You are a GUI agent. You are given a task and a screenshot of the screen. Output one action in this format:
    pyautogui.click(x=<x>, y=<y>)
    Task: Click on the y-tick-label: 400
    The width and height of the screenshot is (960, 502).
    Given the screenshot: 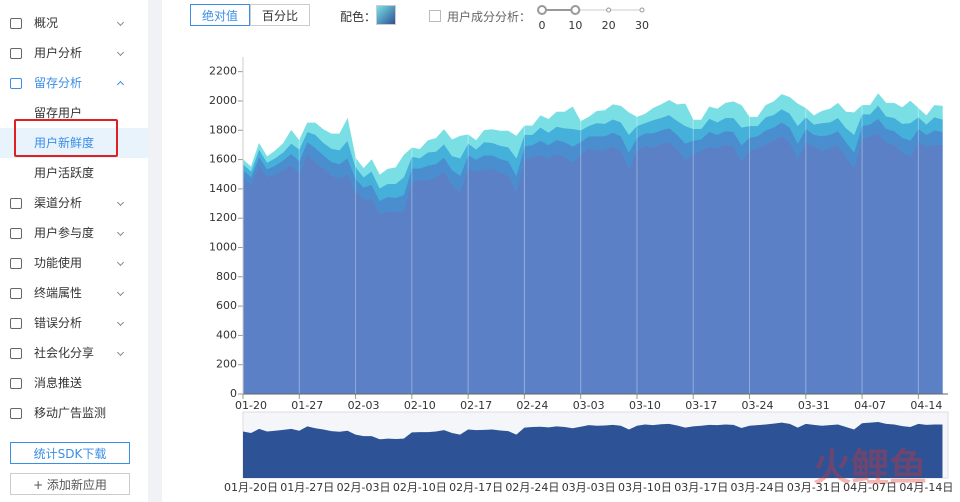 What is the action you would take?
    pyautogui.click(x=226, y=334)
    